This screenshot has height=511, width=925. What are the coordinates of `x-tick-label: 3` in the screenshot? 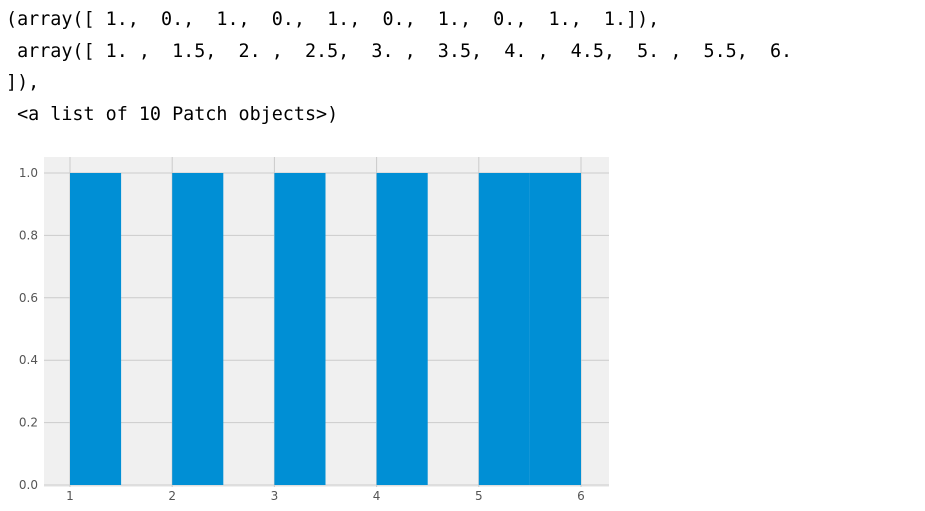 It's located at (275, 496).